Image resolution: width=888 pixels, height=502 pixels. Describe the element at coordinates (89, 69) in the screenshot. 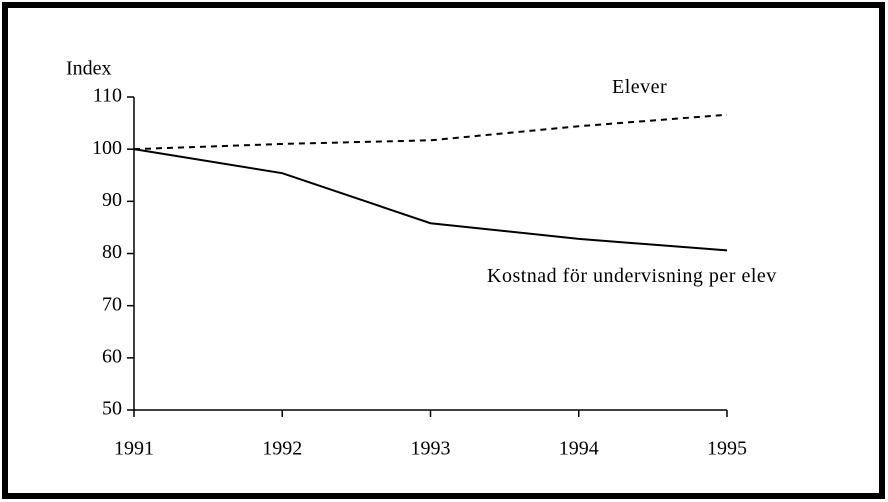

I see `y-axis-label: Index` at that location.